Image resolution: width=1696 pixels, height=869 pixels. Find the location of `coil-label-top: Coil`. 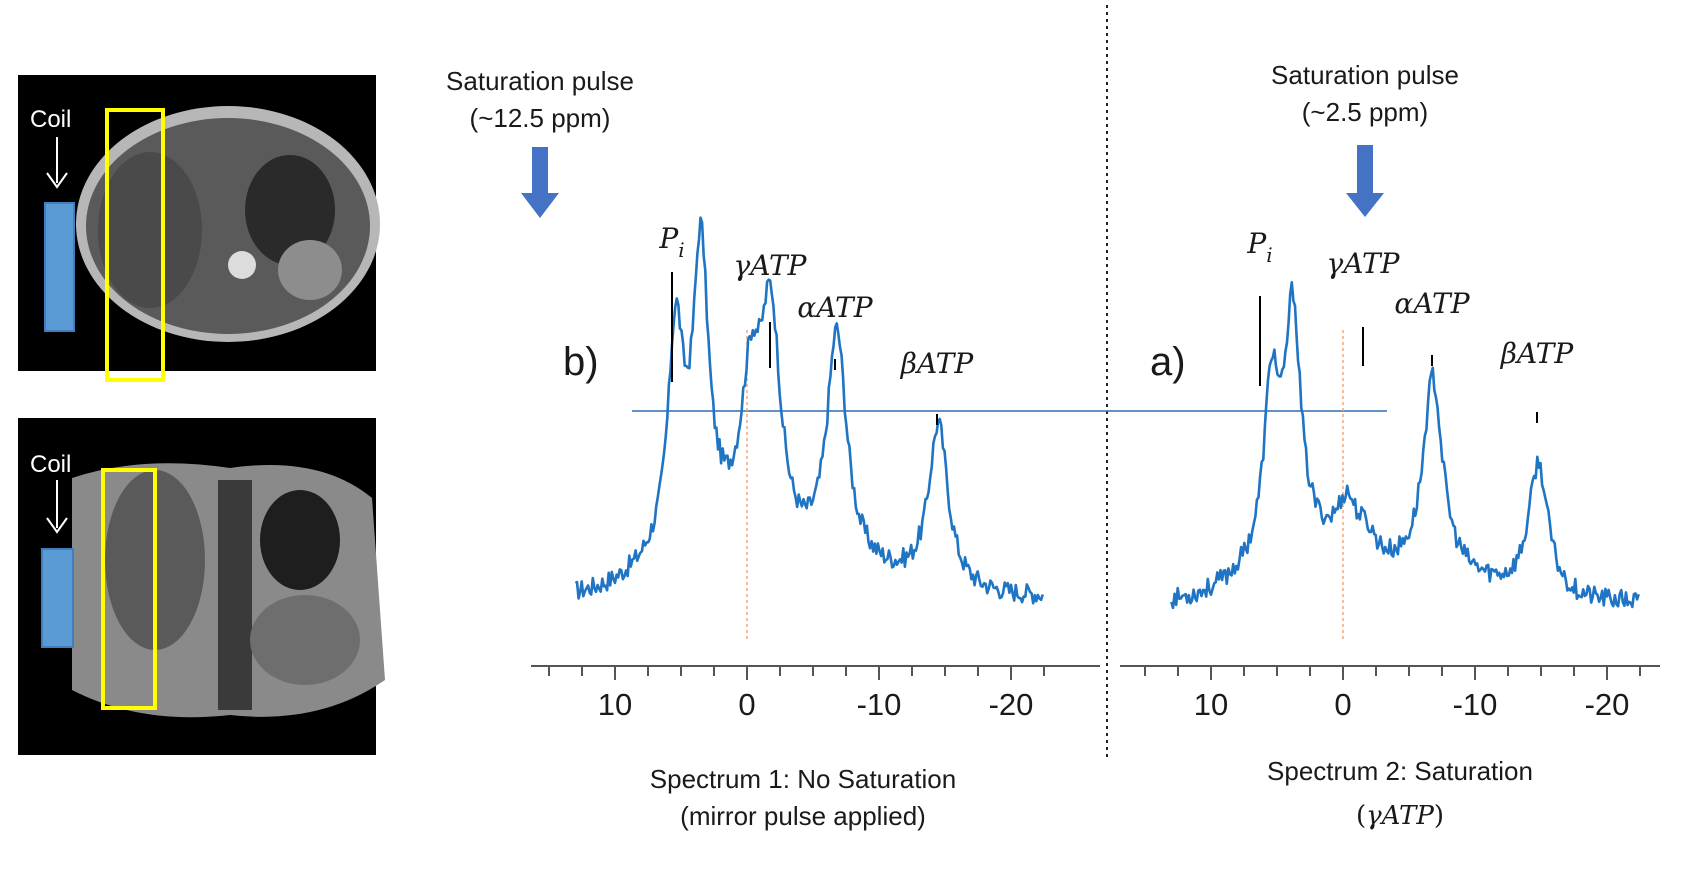

coil-label-top: Coil is located at coordinates (50, 119).